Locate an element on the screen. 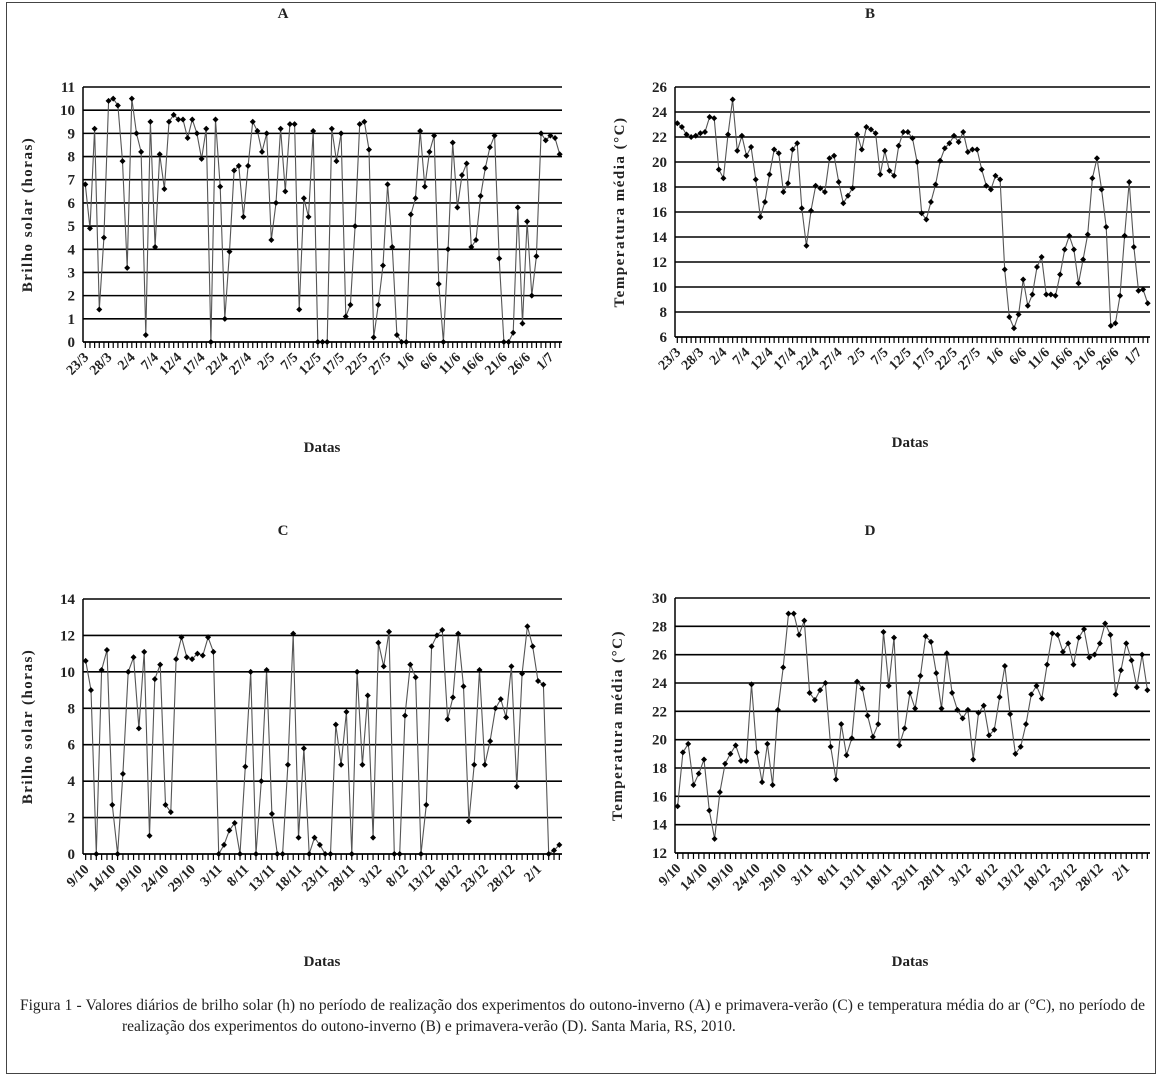 The image size is (1162, 1078). data-line is located at coordinates (912, 726).